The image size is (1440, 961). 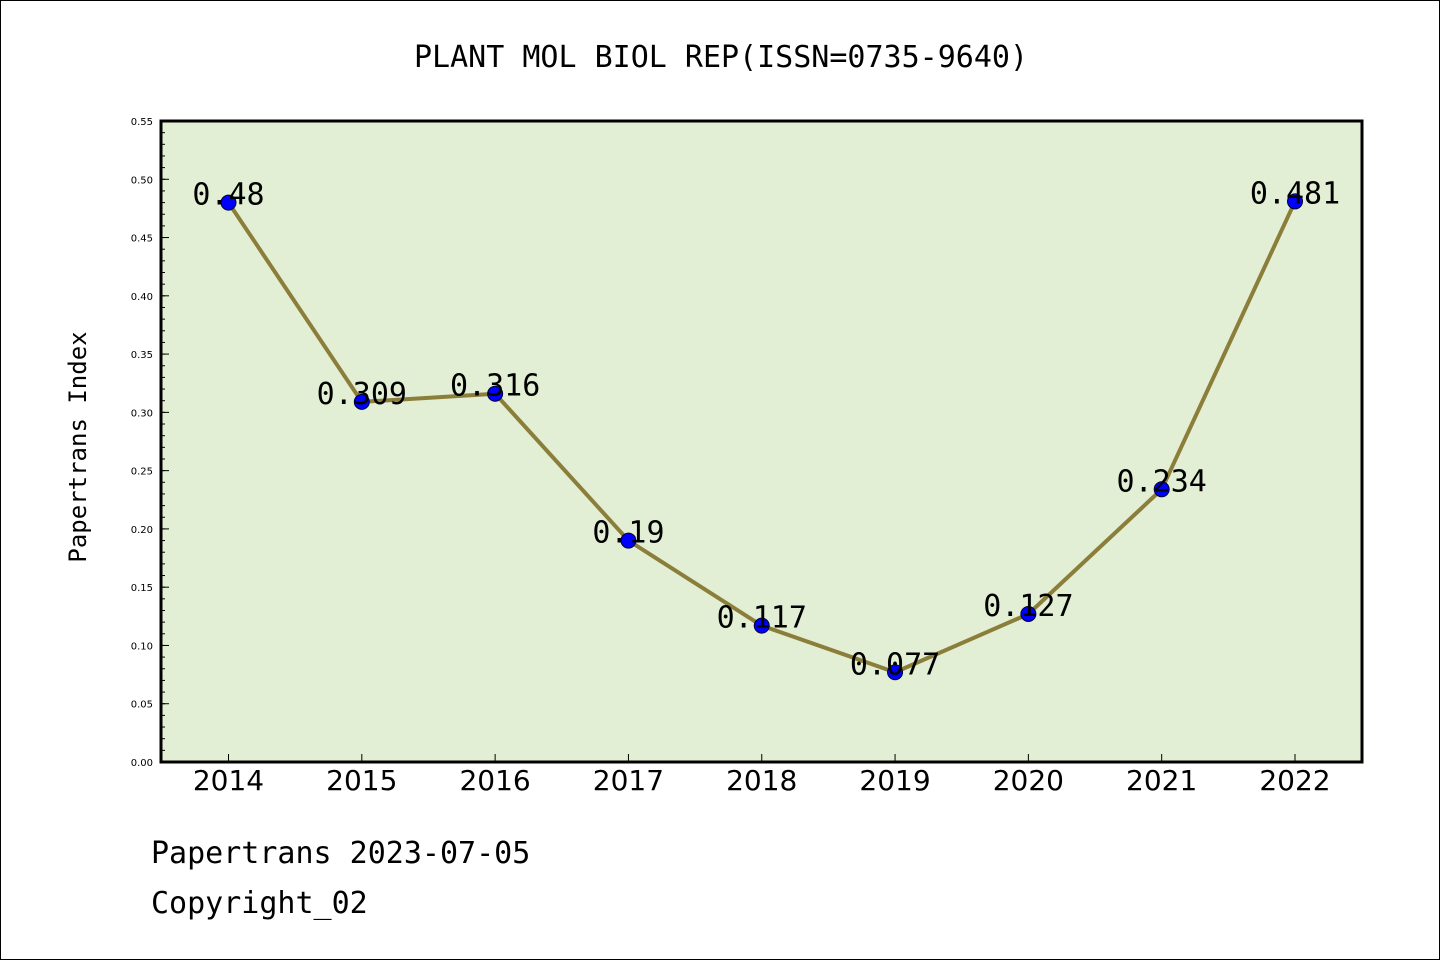 What do you see at coordinates (142, 763) in the screenshot?
I see `y-tick-label: 0.00` at bounding box center [142, 763].